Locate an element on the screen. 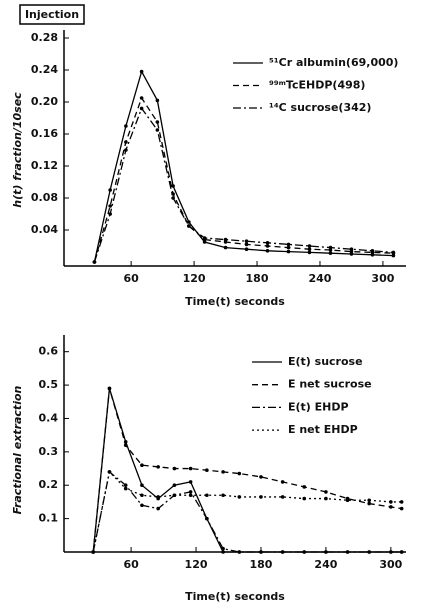 The image size is (421, 607). annotation: Injection is located at coordinates (52, 14).